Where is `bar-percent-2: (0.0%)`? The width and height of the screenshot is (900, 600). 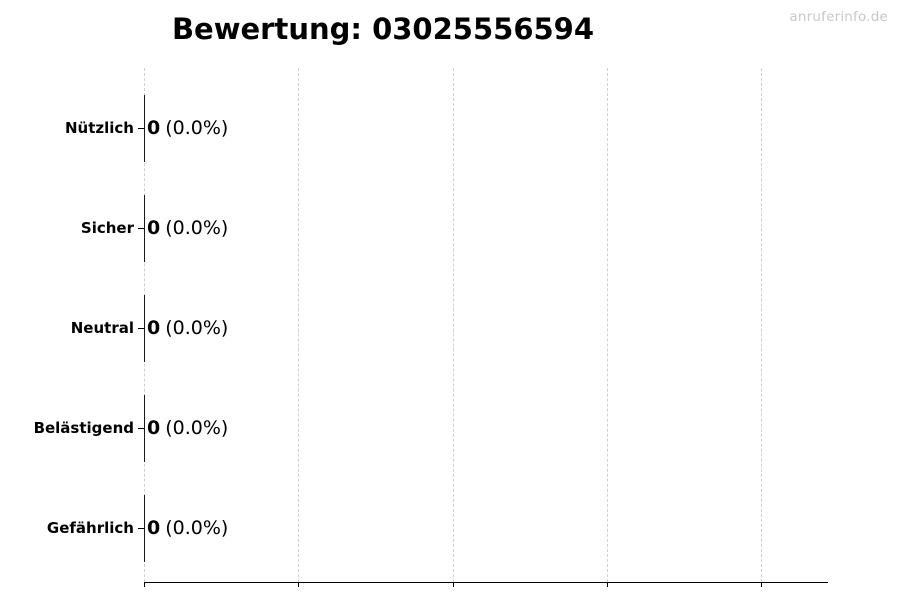 bar-percent-2: (0.0%) is located at coordinates (197, 328).